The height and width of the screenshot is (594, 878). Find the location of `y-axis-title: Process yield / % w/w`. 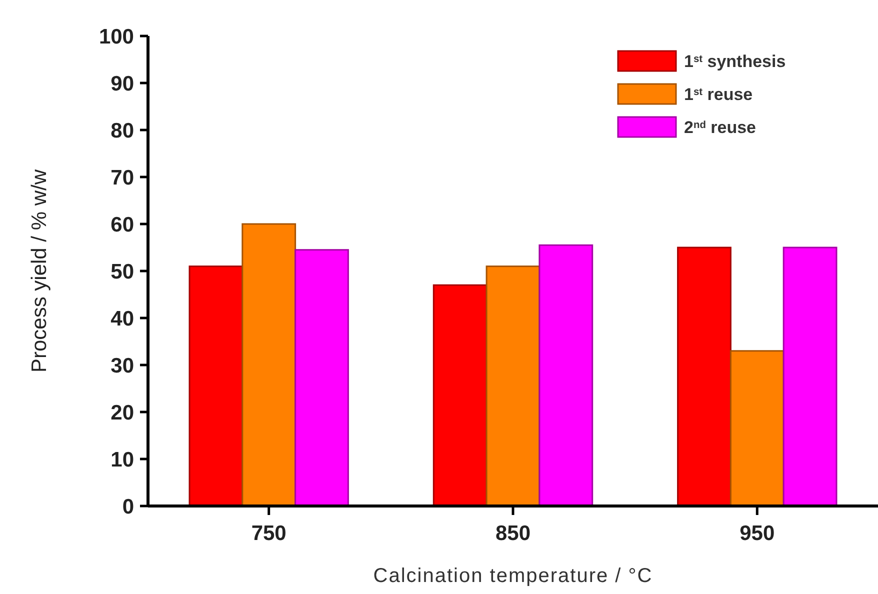

y-axis-title: Process yield / % w/w is located at coordinates (39, 270).